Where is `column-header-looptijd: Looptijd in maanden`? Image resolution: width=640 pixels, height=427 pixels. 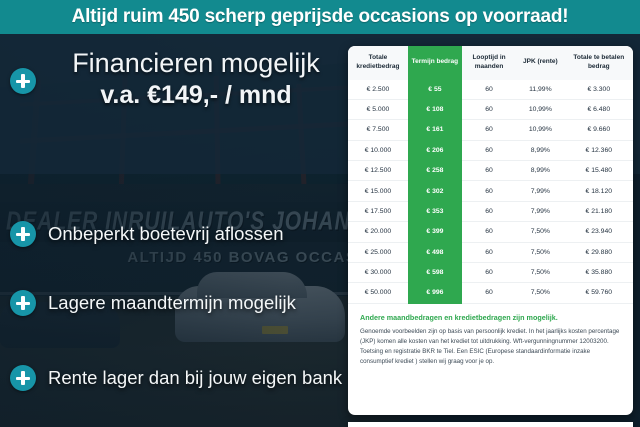 column-header-looptijd: Looptijd in maanden is located at coordinates (489, 63).